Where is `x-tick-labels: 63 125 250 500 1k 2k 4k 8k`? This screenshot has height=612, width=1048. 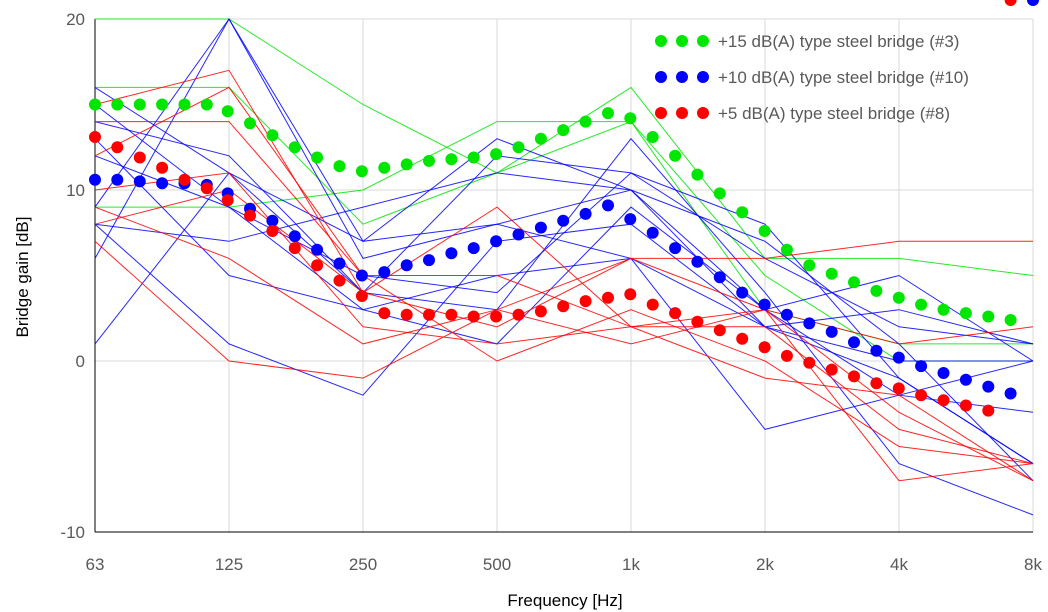
x-tick-labels: 63 125 250 500 1k 2k 4k 8k is located at coordinates (564, 564).